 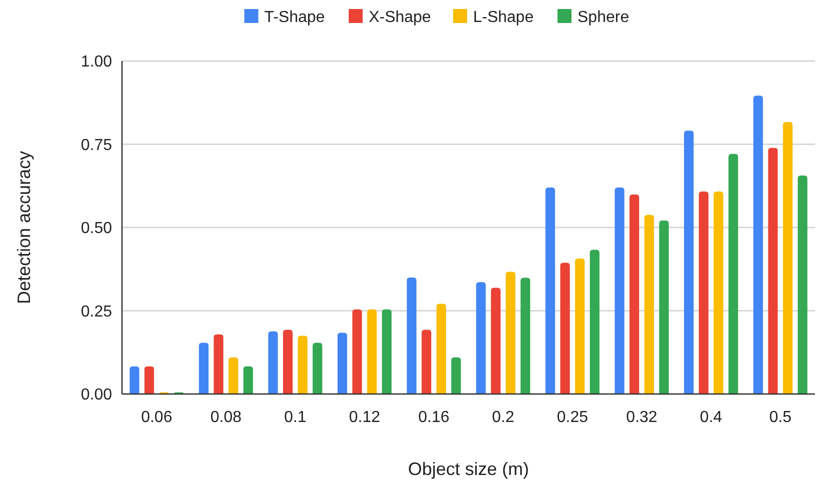 I want to click on x-tick-label: 0.2, so click(x=503, y=417).